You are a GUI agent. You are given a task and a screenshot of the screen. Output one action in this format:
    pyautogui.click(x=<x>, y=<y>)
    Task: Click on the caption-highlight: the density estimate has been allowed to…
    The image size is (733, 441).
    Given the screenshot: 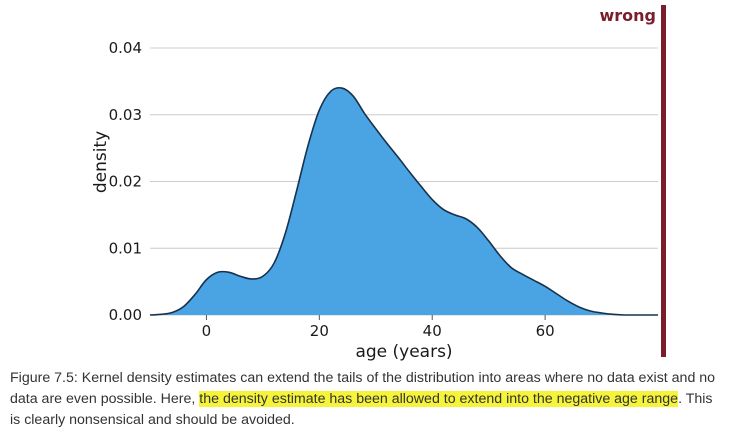 What is the action you would take?
    pyautogui.click(x=439, y=399)
    